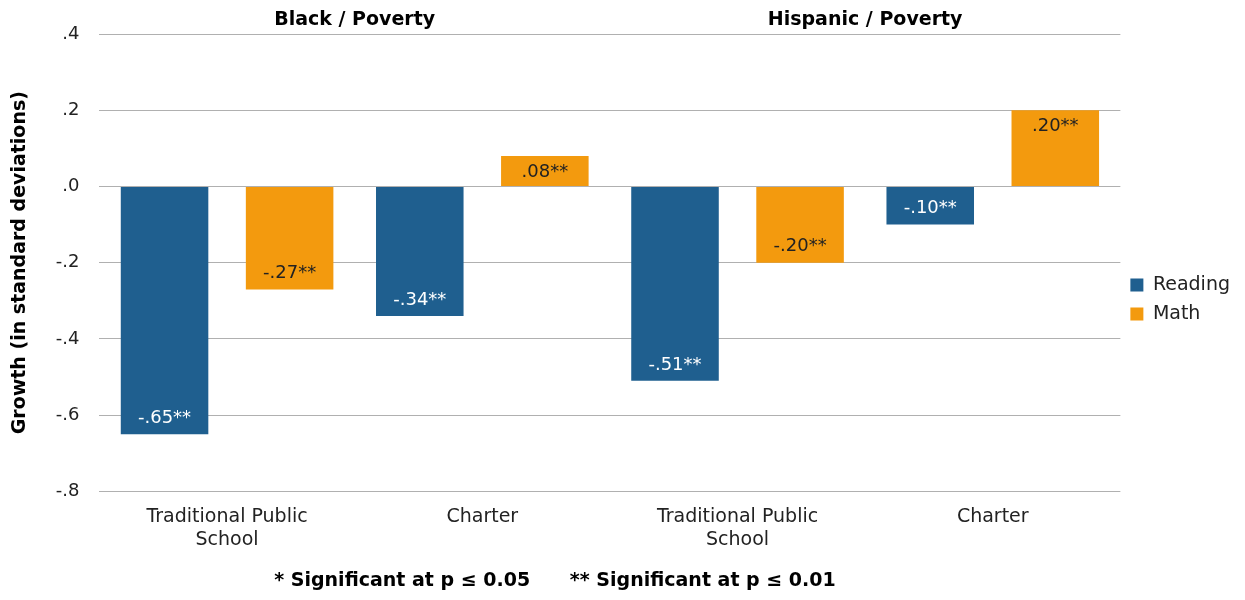  What do you see at coordinates (1176, 311) in the screenshot?
I see `legend-label: Math` at bounding box center [1176, 311].